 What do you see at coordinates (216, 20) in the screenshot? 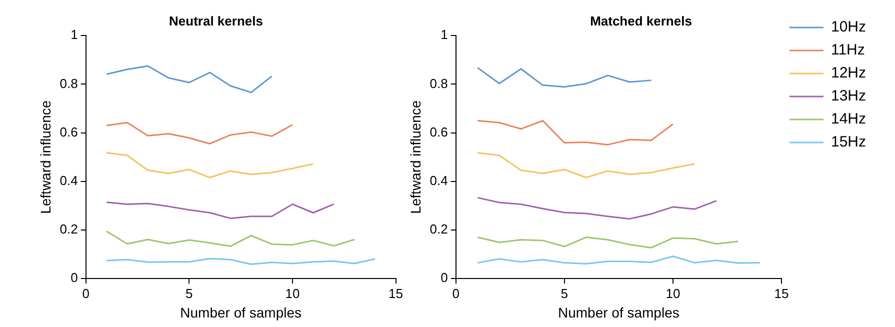
I see `chart-title: Neutral kernels` at bounding box center [216, 20].